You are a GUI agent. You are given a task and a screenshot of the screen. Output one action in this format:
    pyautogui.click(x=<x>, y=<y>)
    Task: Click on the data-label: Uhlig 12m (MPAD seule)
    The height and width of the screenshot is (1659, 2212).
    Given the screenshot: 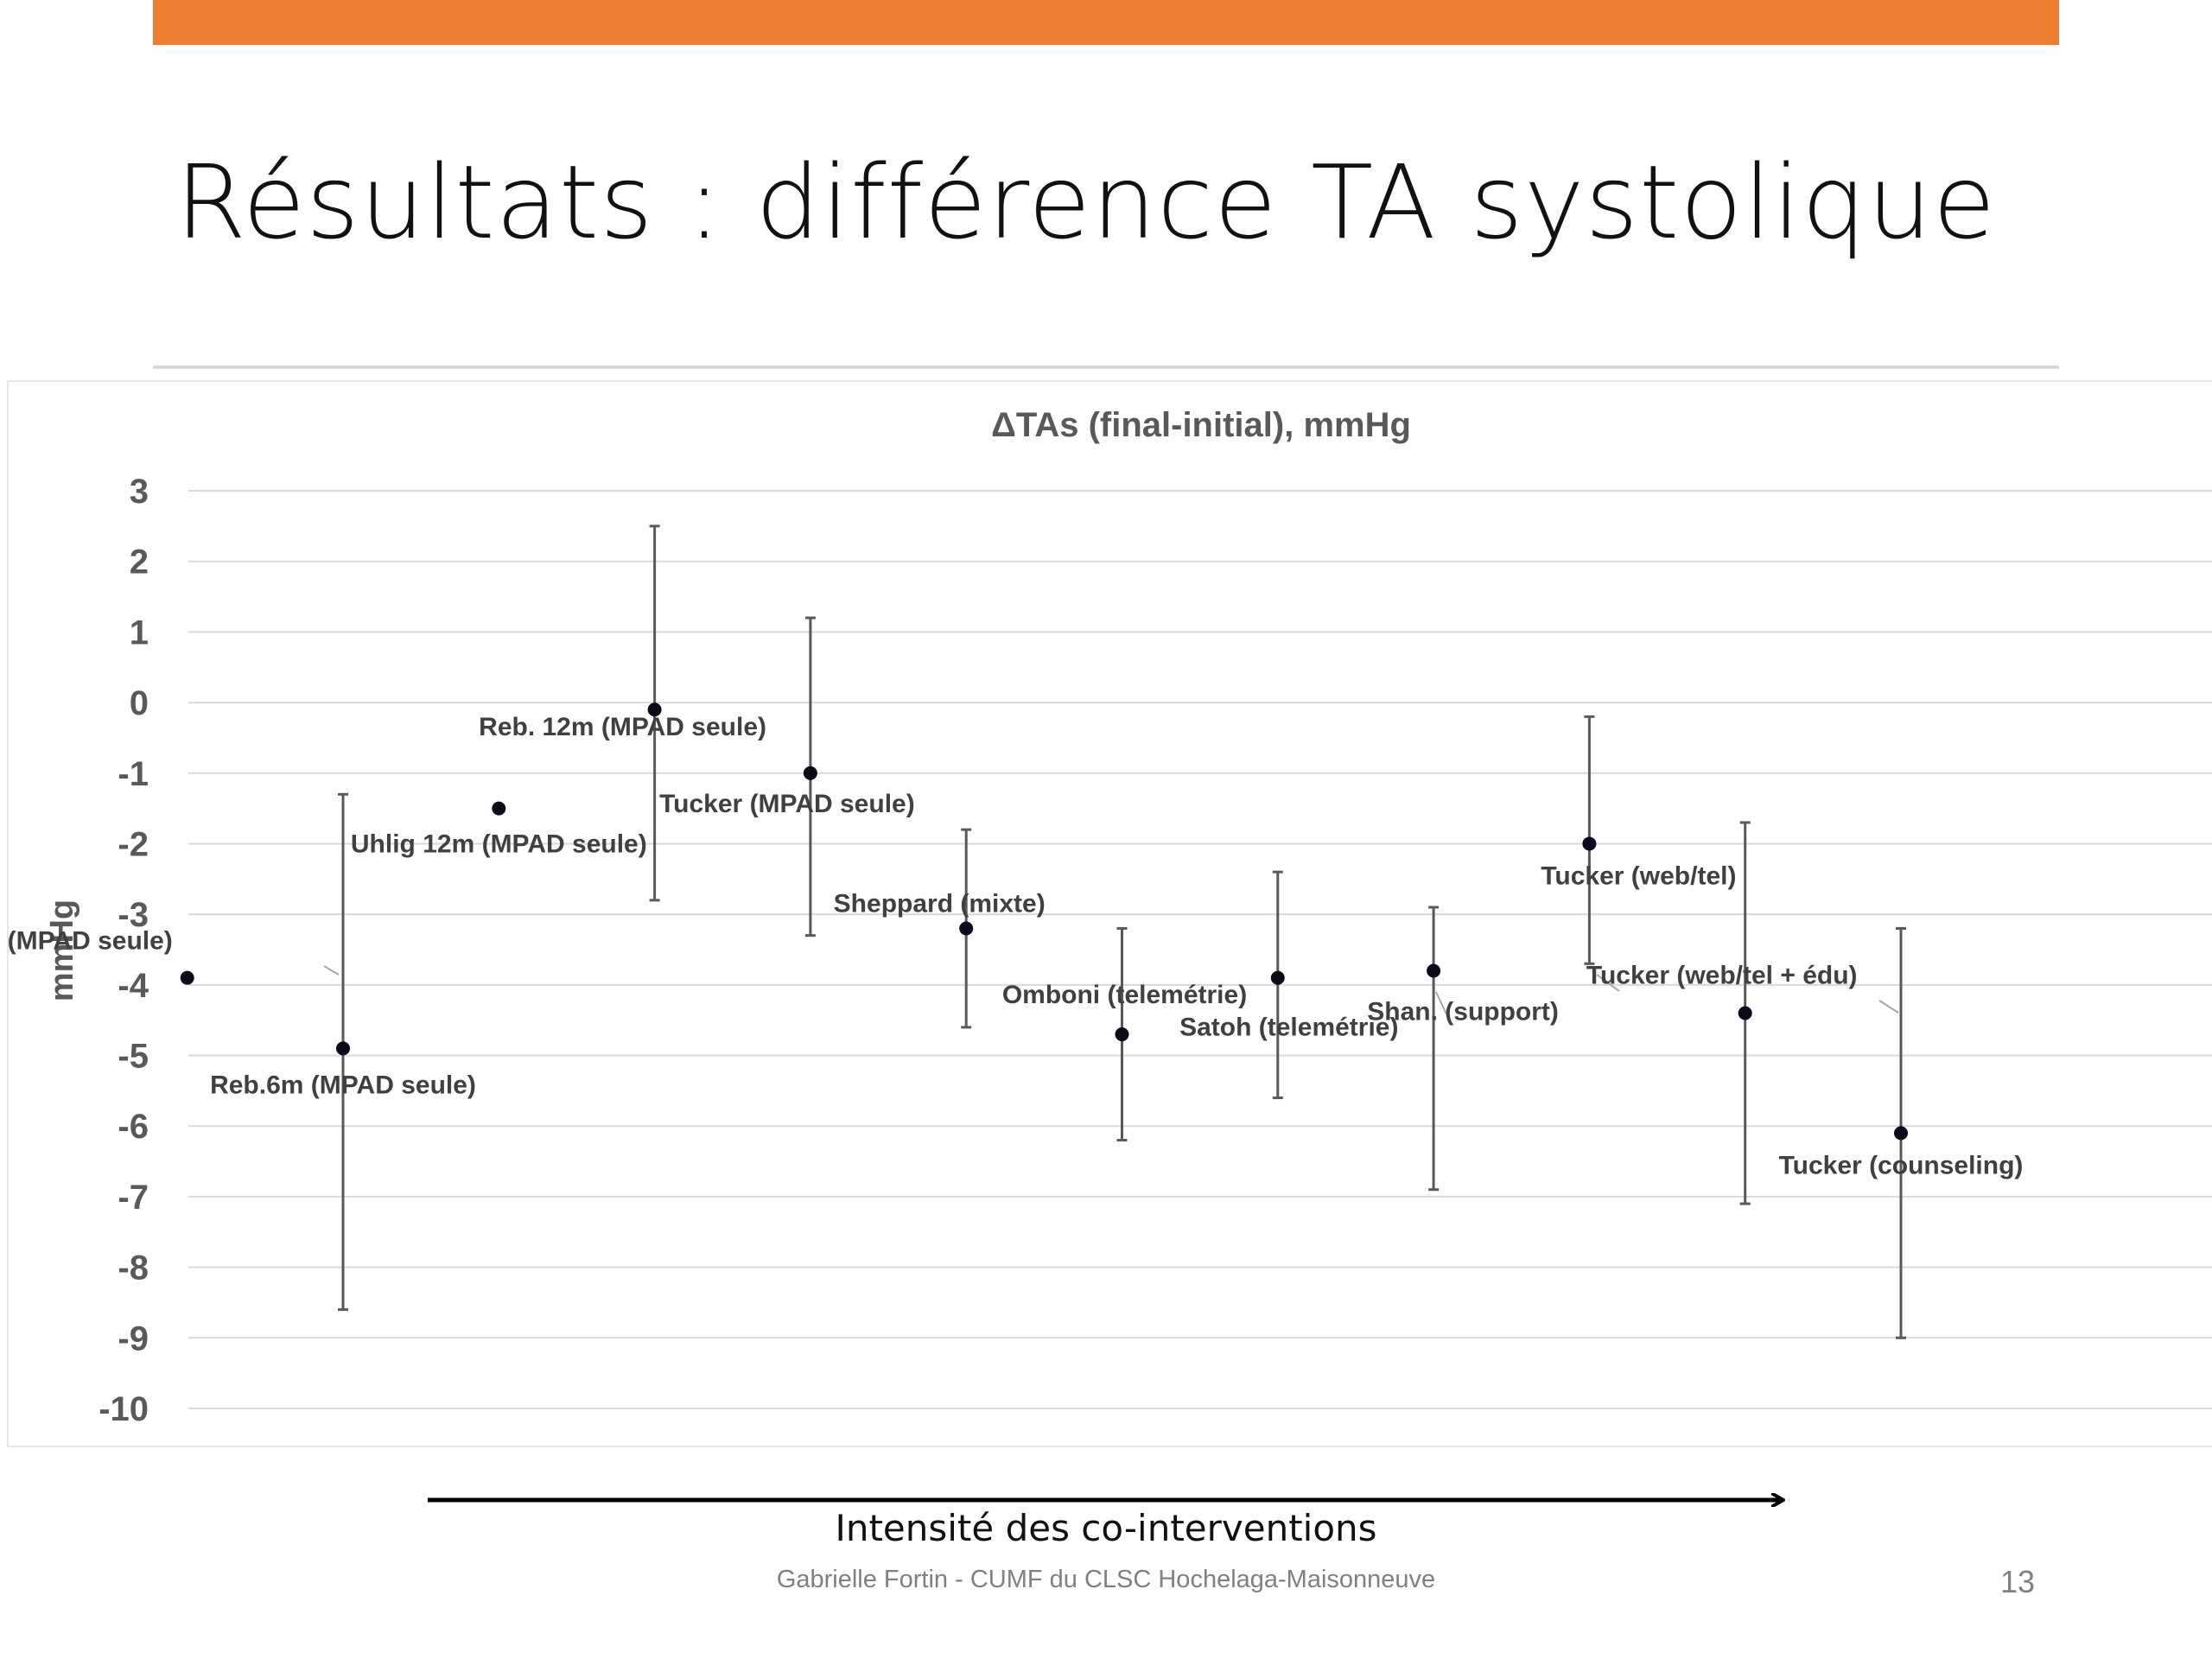 What is the action you would take?
    pyautogui.click(x=499, y=844)
    